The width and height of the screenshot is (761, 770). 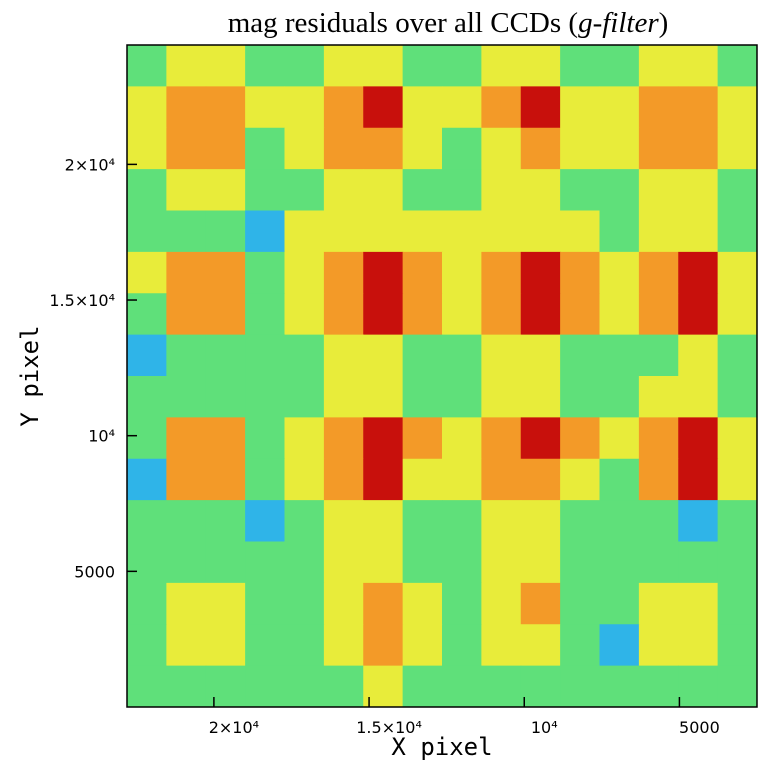 I want to click on y-tick-label: 5000, so click(x=94, y=571).